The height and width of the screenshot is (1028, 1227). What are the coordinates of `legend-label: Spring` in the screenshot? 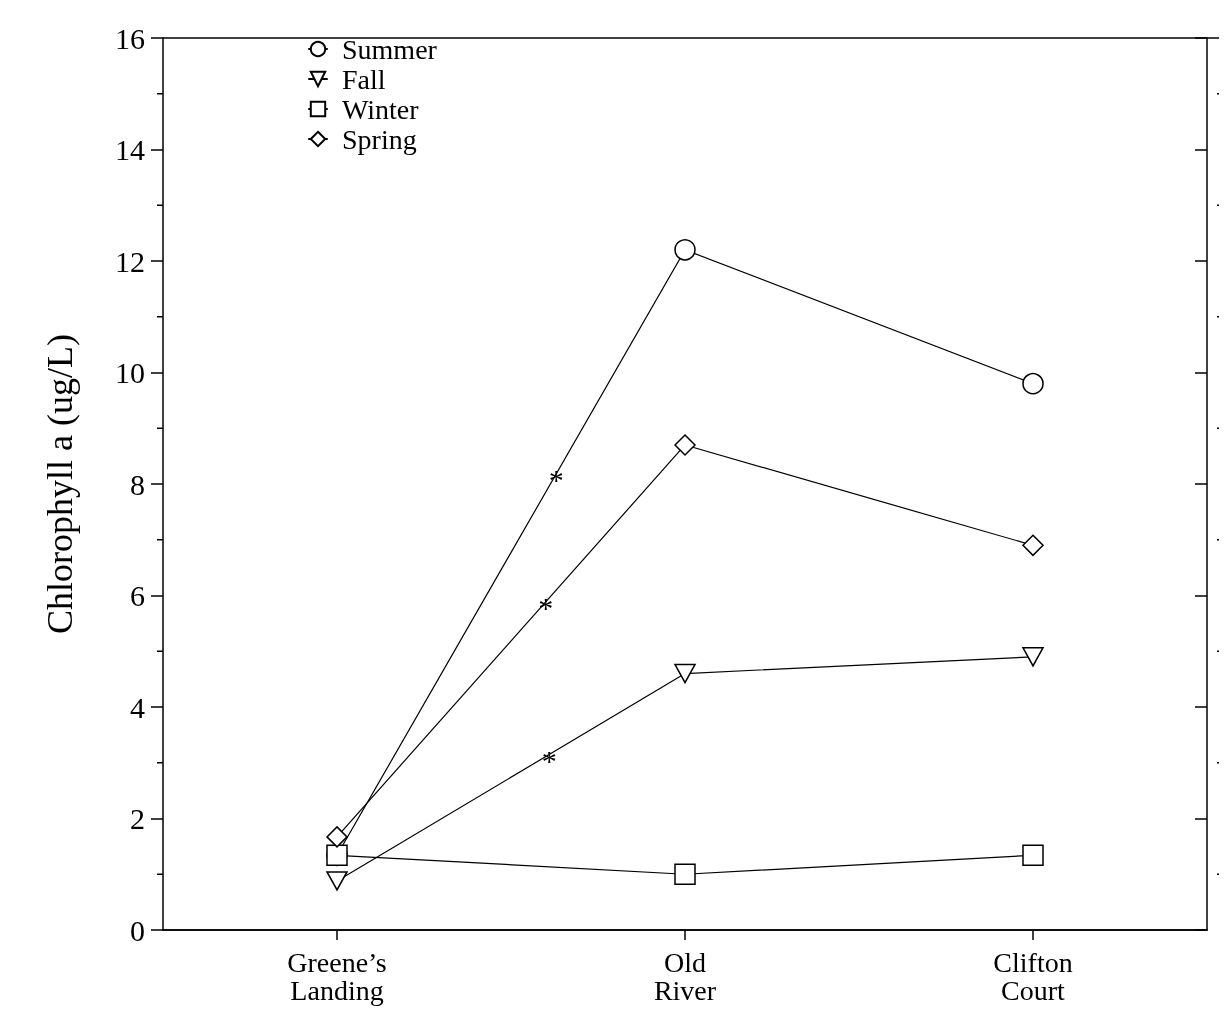 It's located at (379, 139).